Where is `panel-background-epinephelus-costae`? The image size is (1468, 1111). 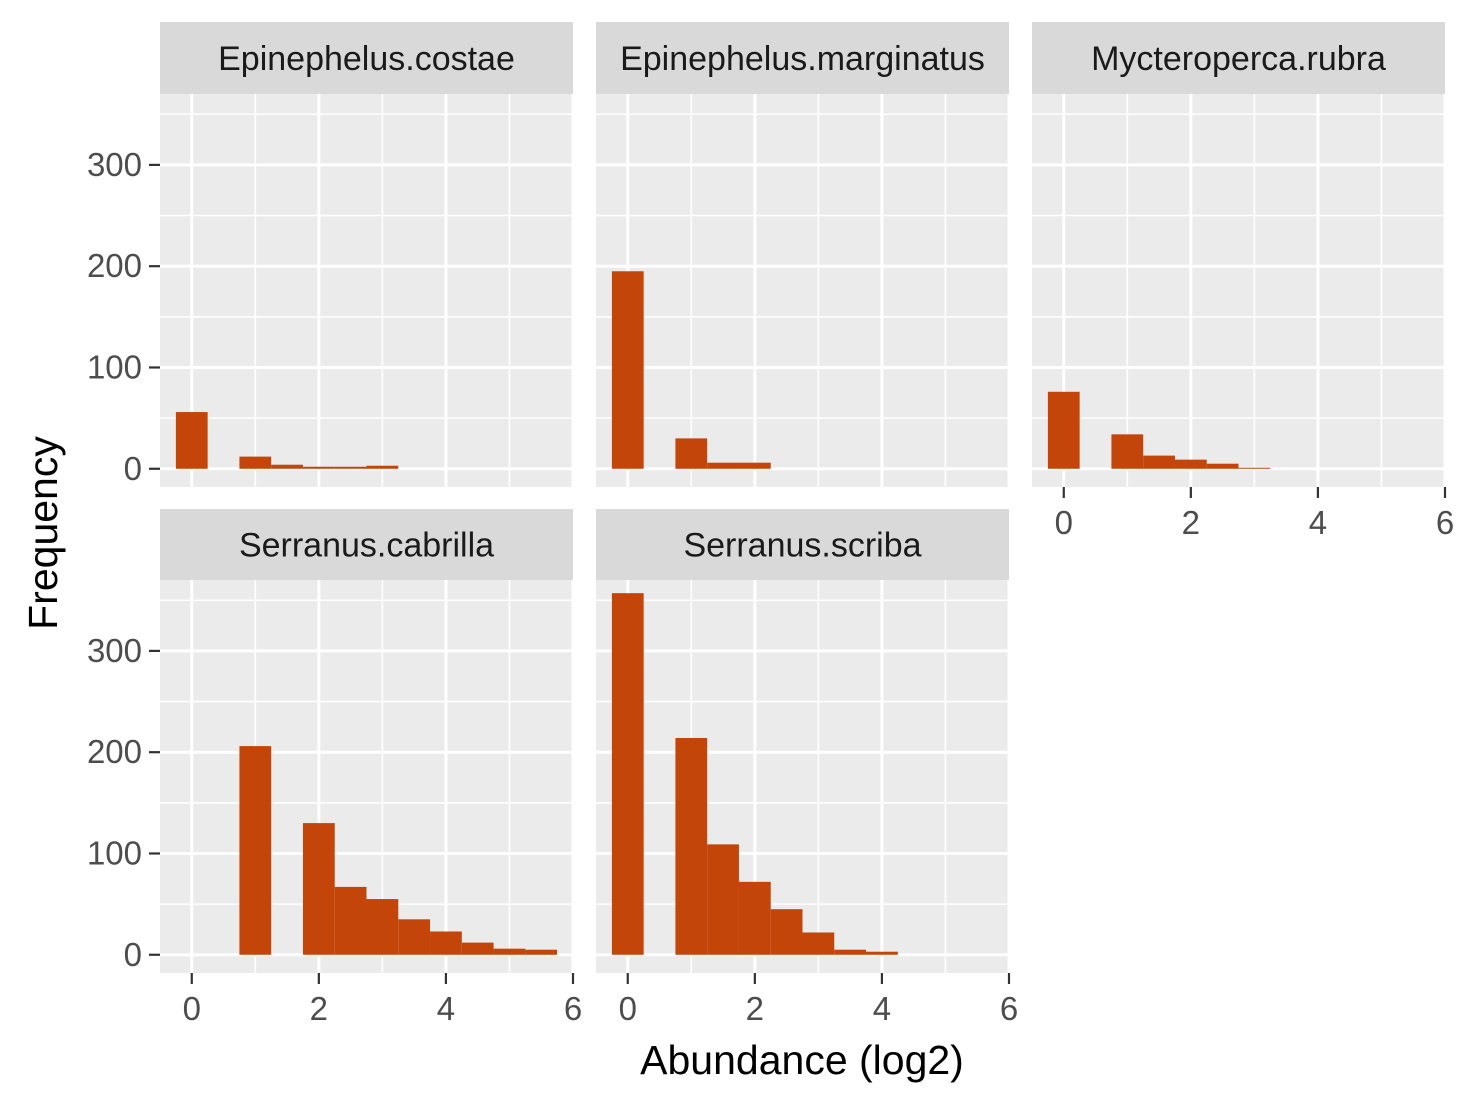
panel-background-epinephelus-costae is located at coordinates (366, 290).